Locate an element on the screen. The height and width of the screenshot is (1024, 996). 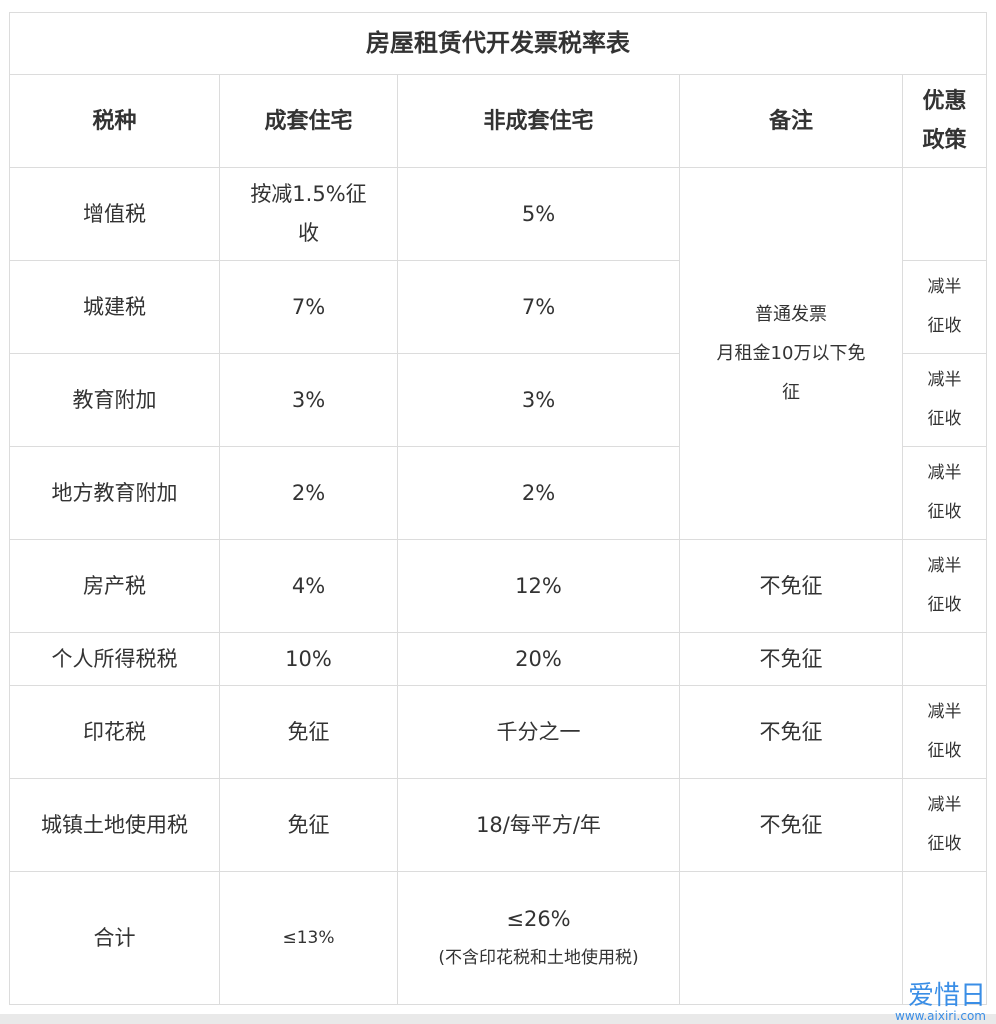
total-incomplete: ≤26% is located at coordinates (538, 918).